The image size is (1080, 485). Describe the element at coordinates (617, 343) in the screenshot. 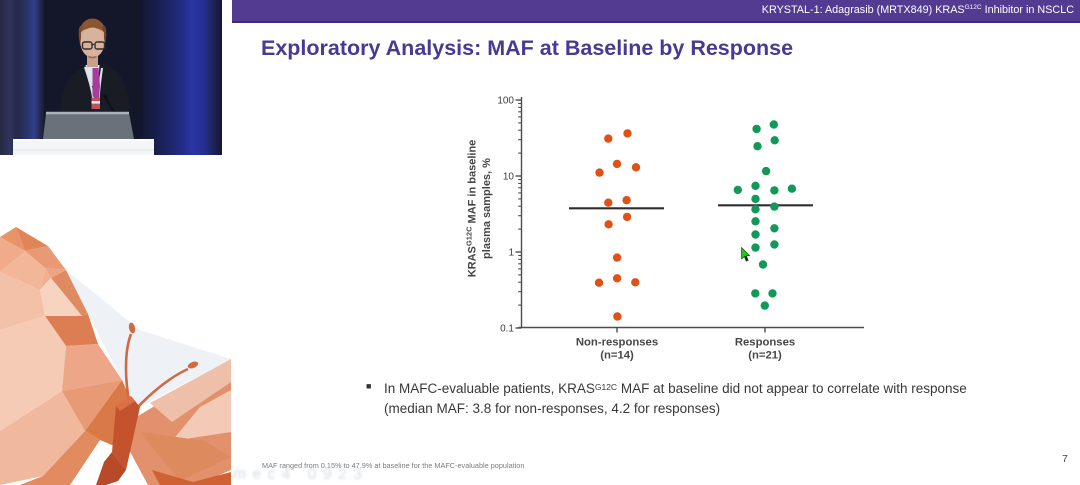

I see `svg-text: Non-responses` at that location.